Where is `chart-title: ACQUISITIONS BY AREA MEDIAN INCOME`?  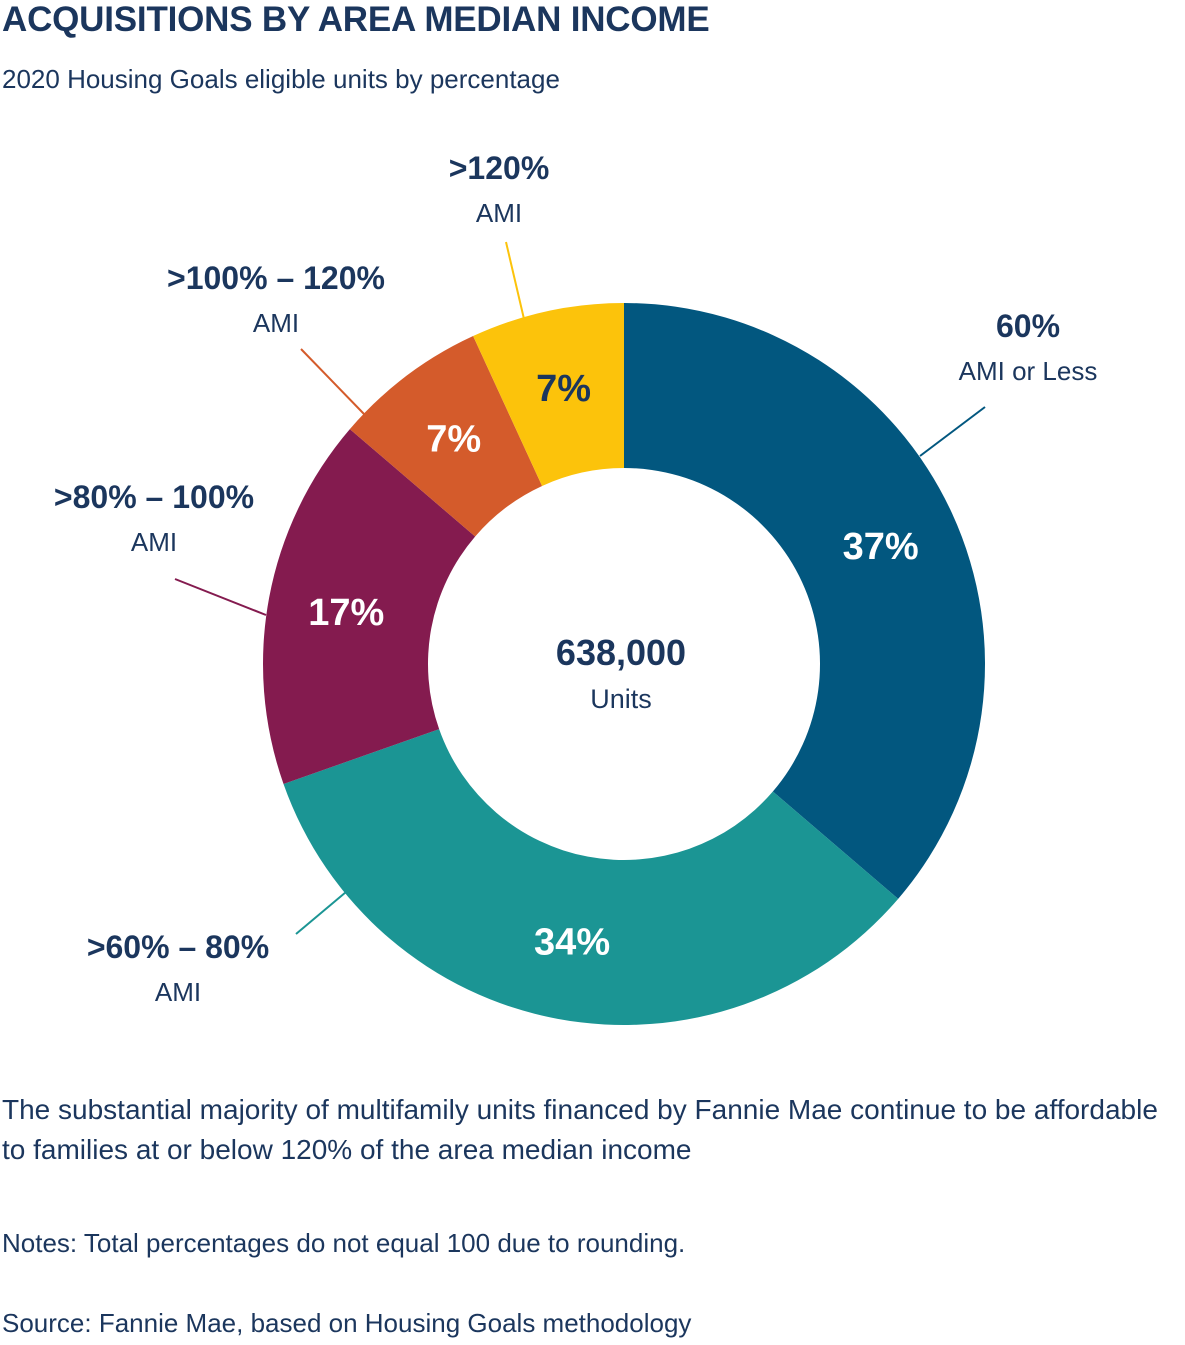 chart-title: ACQUISITIONS BY AREA MEDIAN INCOME is located at coordinates (356, 19).